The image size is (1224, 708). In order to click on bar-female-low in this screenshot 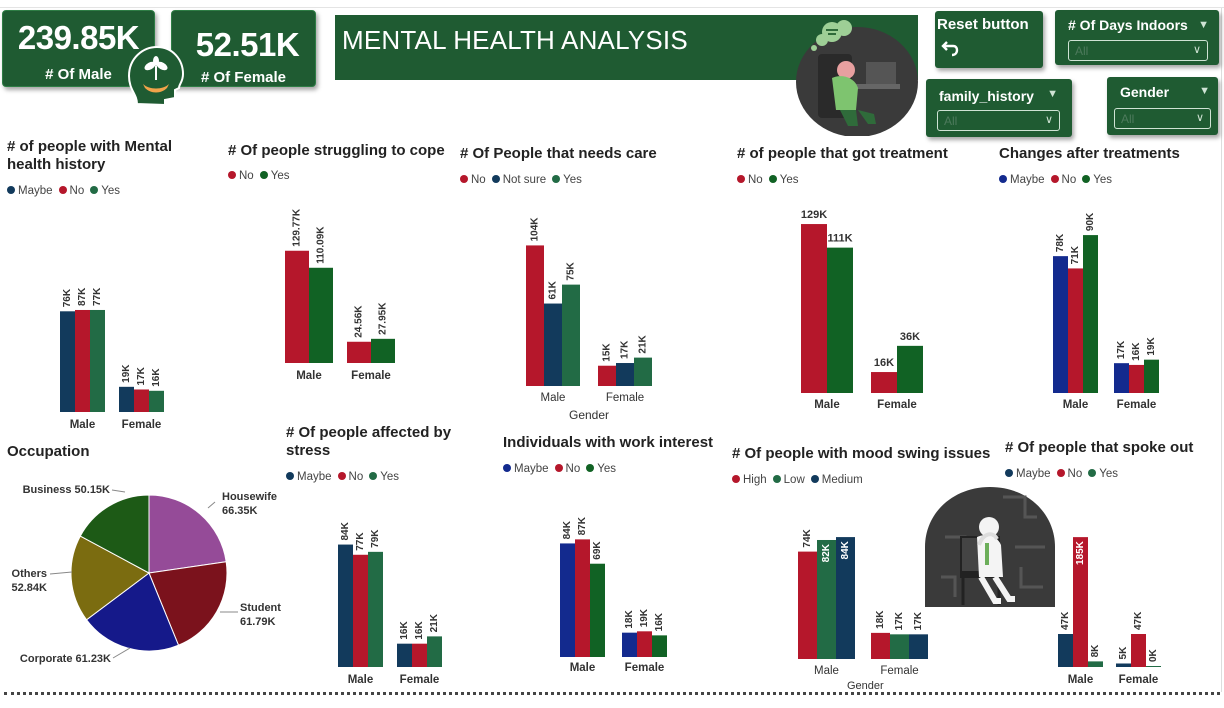, I will do `click(899, 646)`.